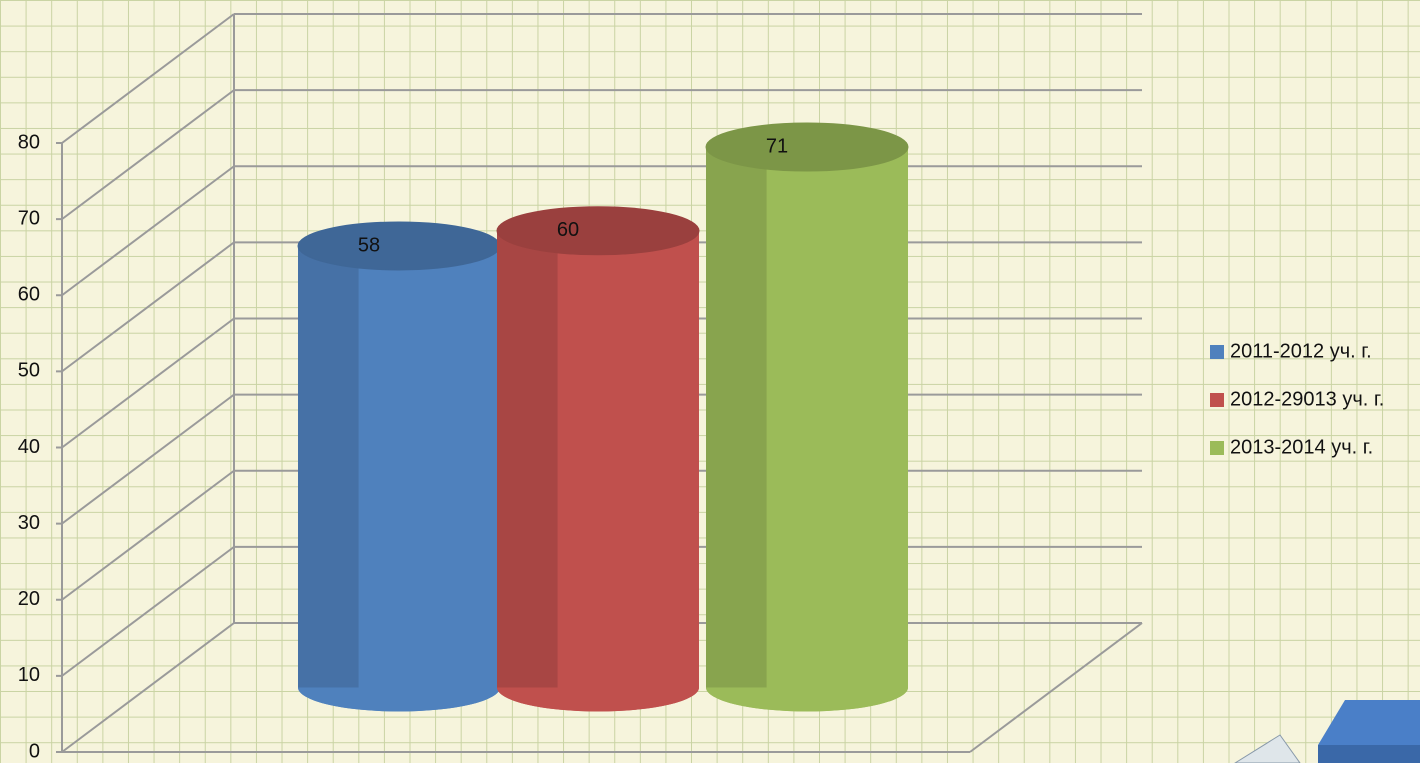  Describe the element at coordinates (369, 245) in the screenshot. I see `data-label: 58` at that location.